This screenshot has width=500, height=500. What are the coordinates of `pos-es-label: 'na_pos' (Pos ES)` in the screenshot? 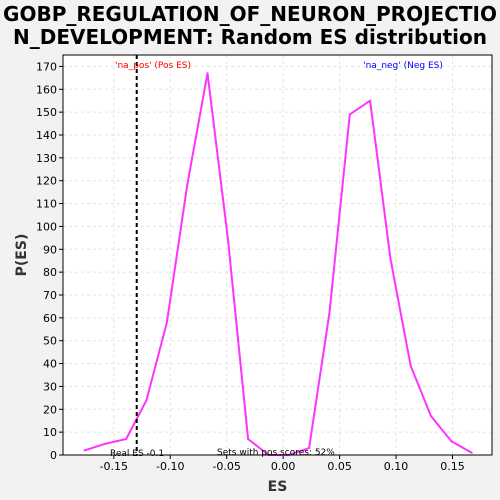 It's located at (153, 66).